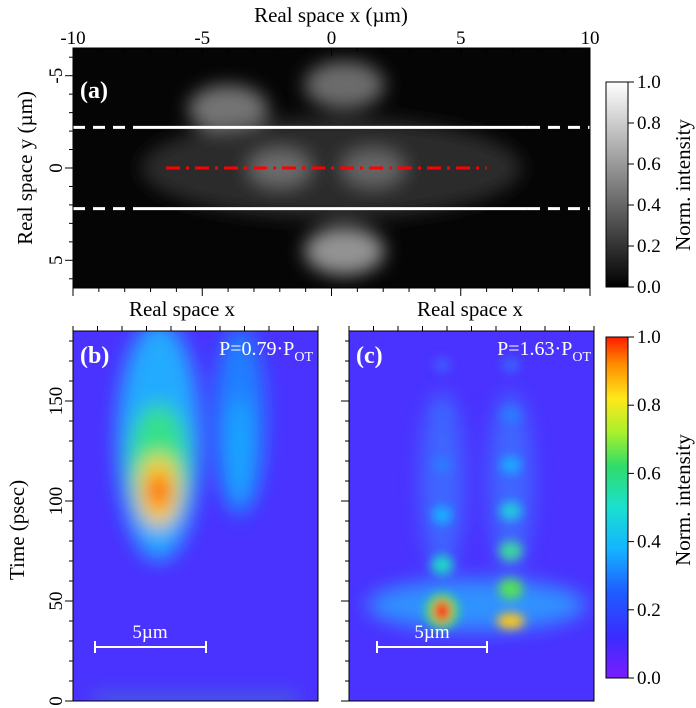 The height and width of the screenshot is (708, 696). I want to click on panel-c-scale-bar: 5µm, so click(432, 637).